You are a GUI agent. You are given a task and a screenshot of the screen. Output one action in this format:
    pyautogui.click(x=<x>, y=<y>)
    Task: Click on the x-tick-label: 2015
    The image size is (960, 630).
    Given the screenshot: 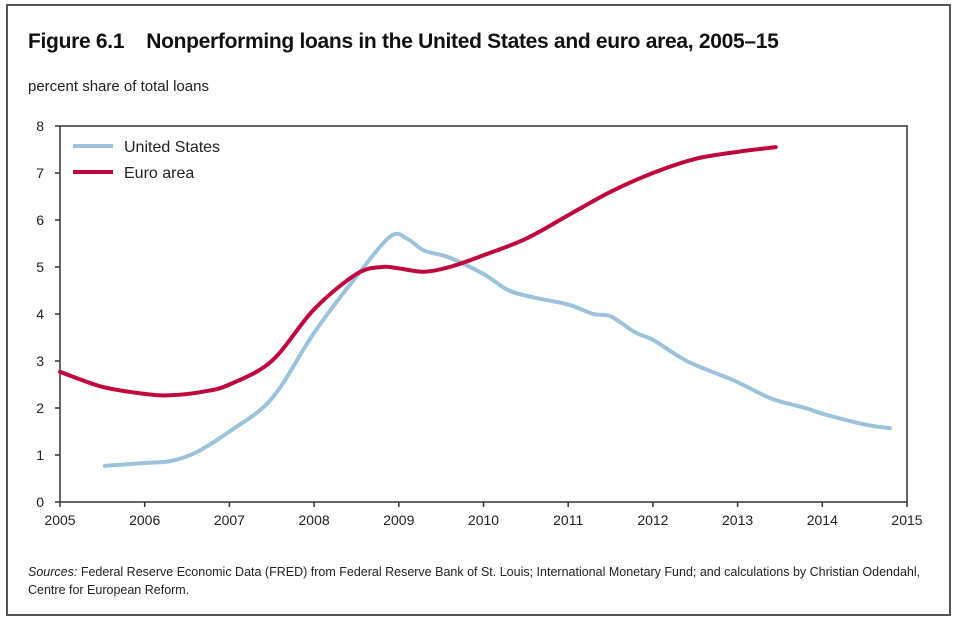 What is the action you would take?
    pyautogui.click(x=906, y=520)
    